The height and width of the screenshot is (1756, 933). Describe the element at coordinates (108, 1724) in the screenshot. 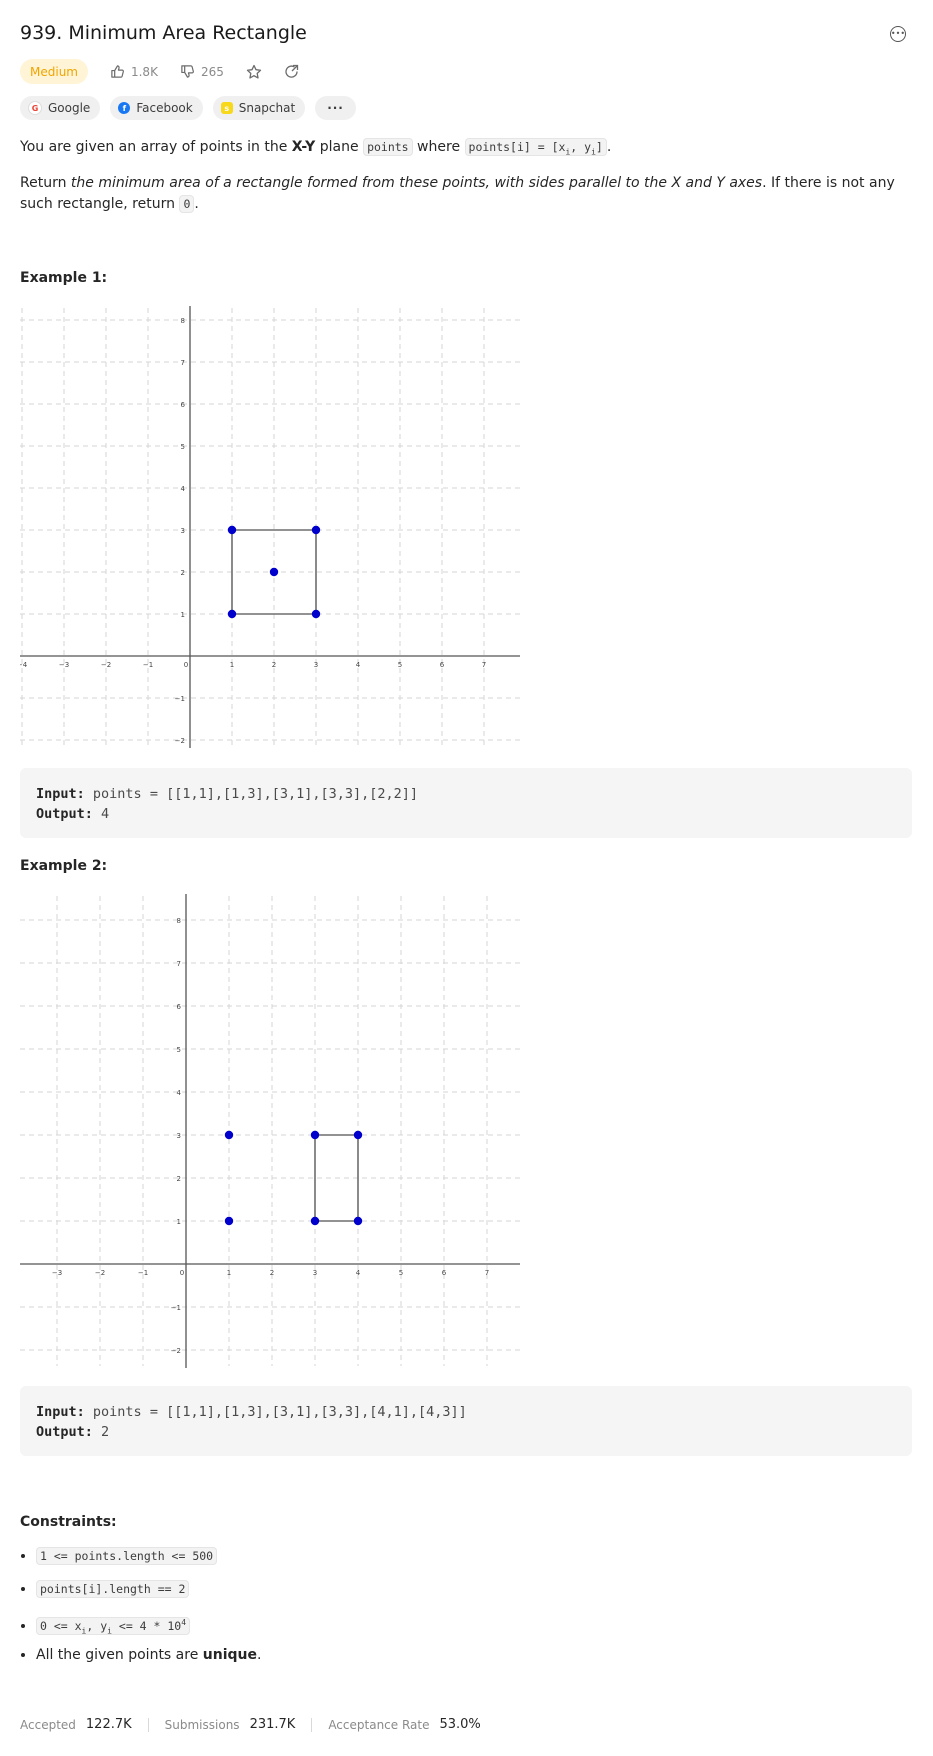

I see `accepted-value: 122.7K` at that location.